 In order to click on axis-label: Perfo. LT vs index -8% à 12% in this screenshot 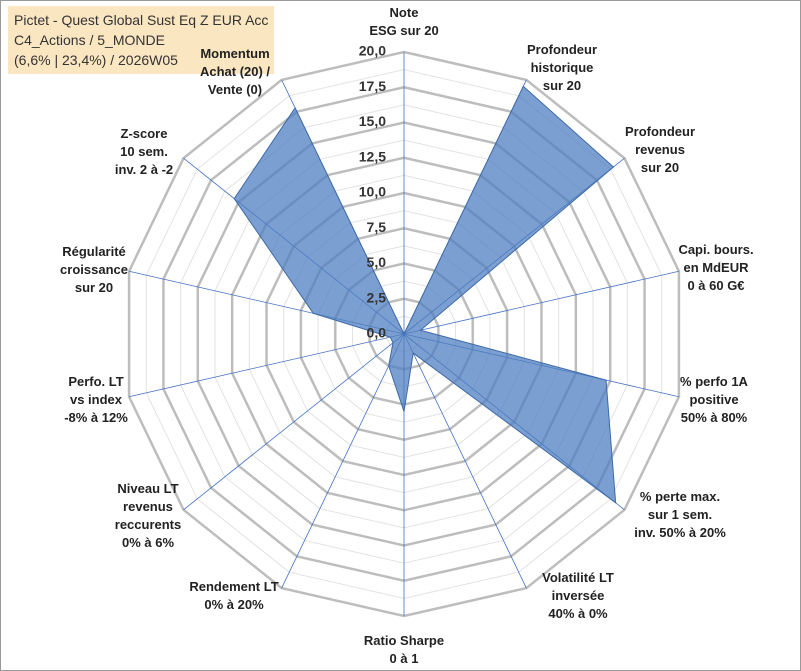, I will do `click(96, 399)`.